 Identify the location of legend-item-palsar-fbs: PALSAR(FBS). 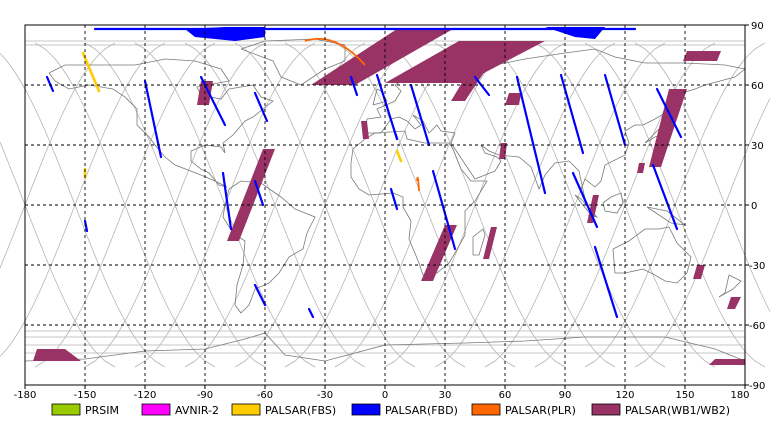
(283, 410).